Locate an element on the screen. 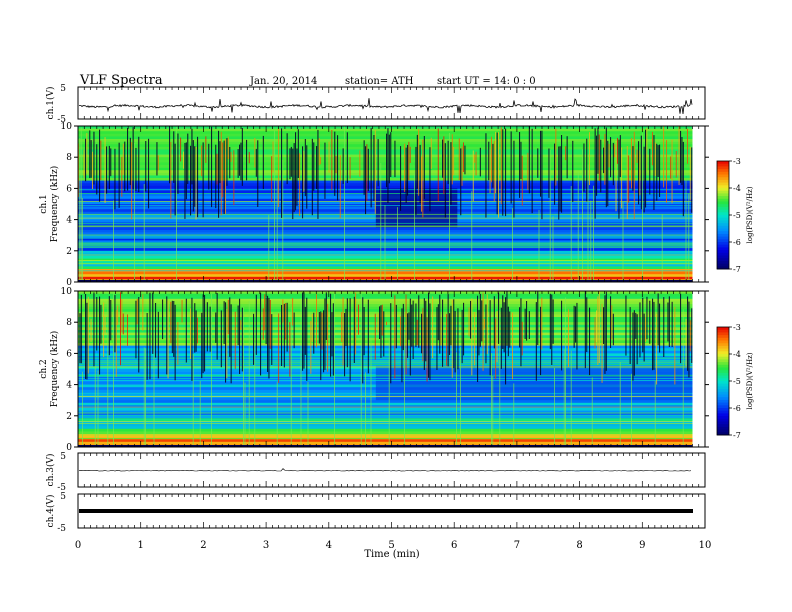 Image resolution: width=792 pixels, height=612 pixels. ch1-waveform-panel: 5 -5 ch.1(V) is located at coordinates (375, 104).